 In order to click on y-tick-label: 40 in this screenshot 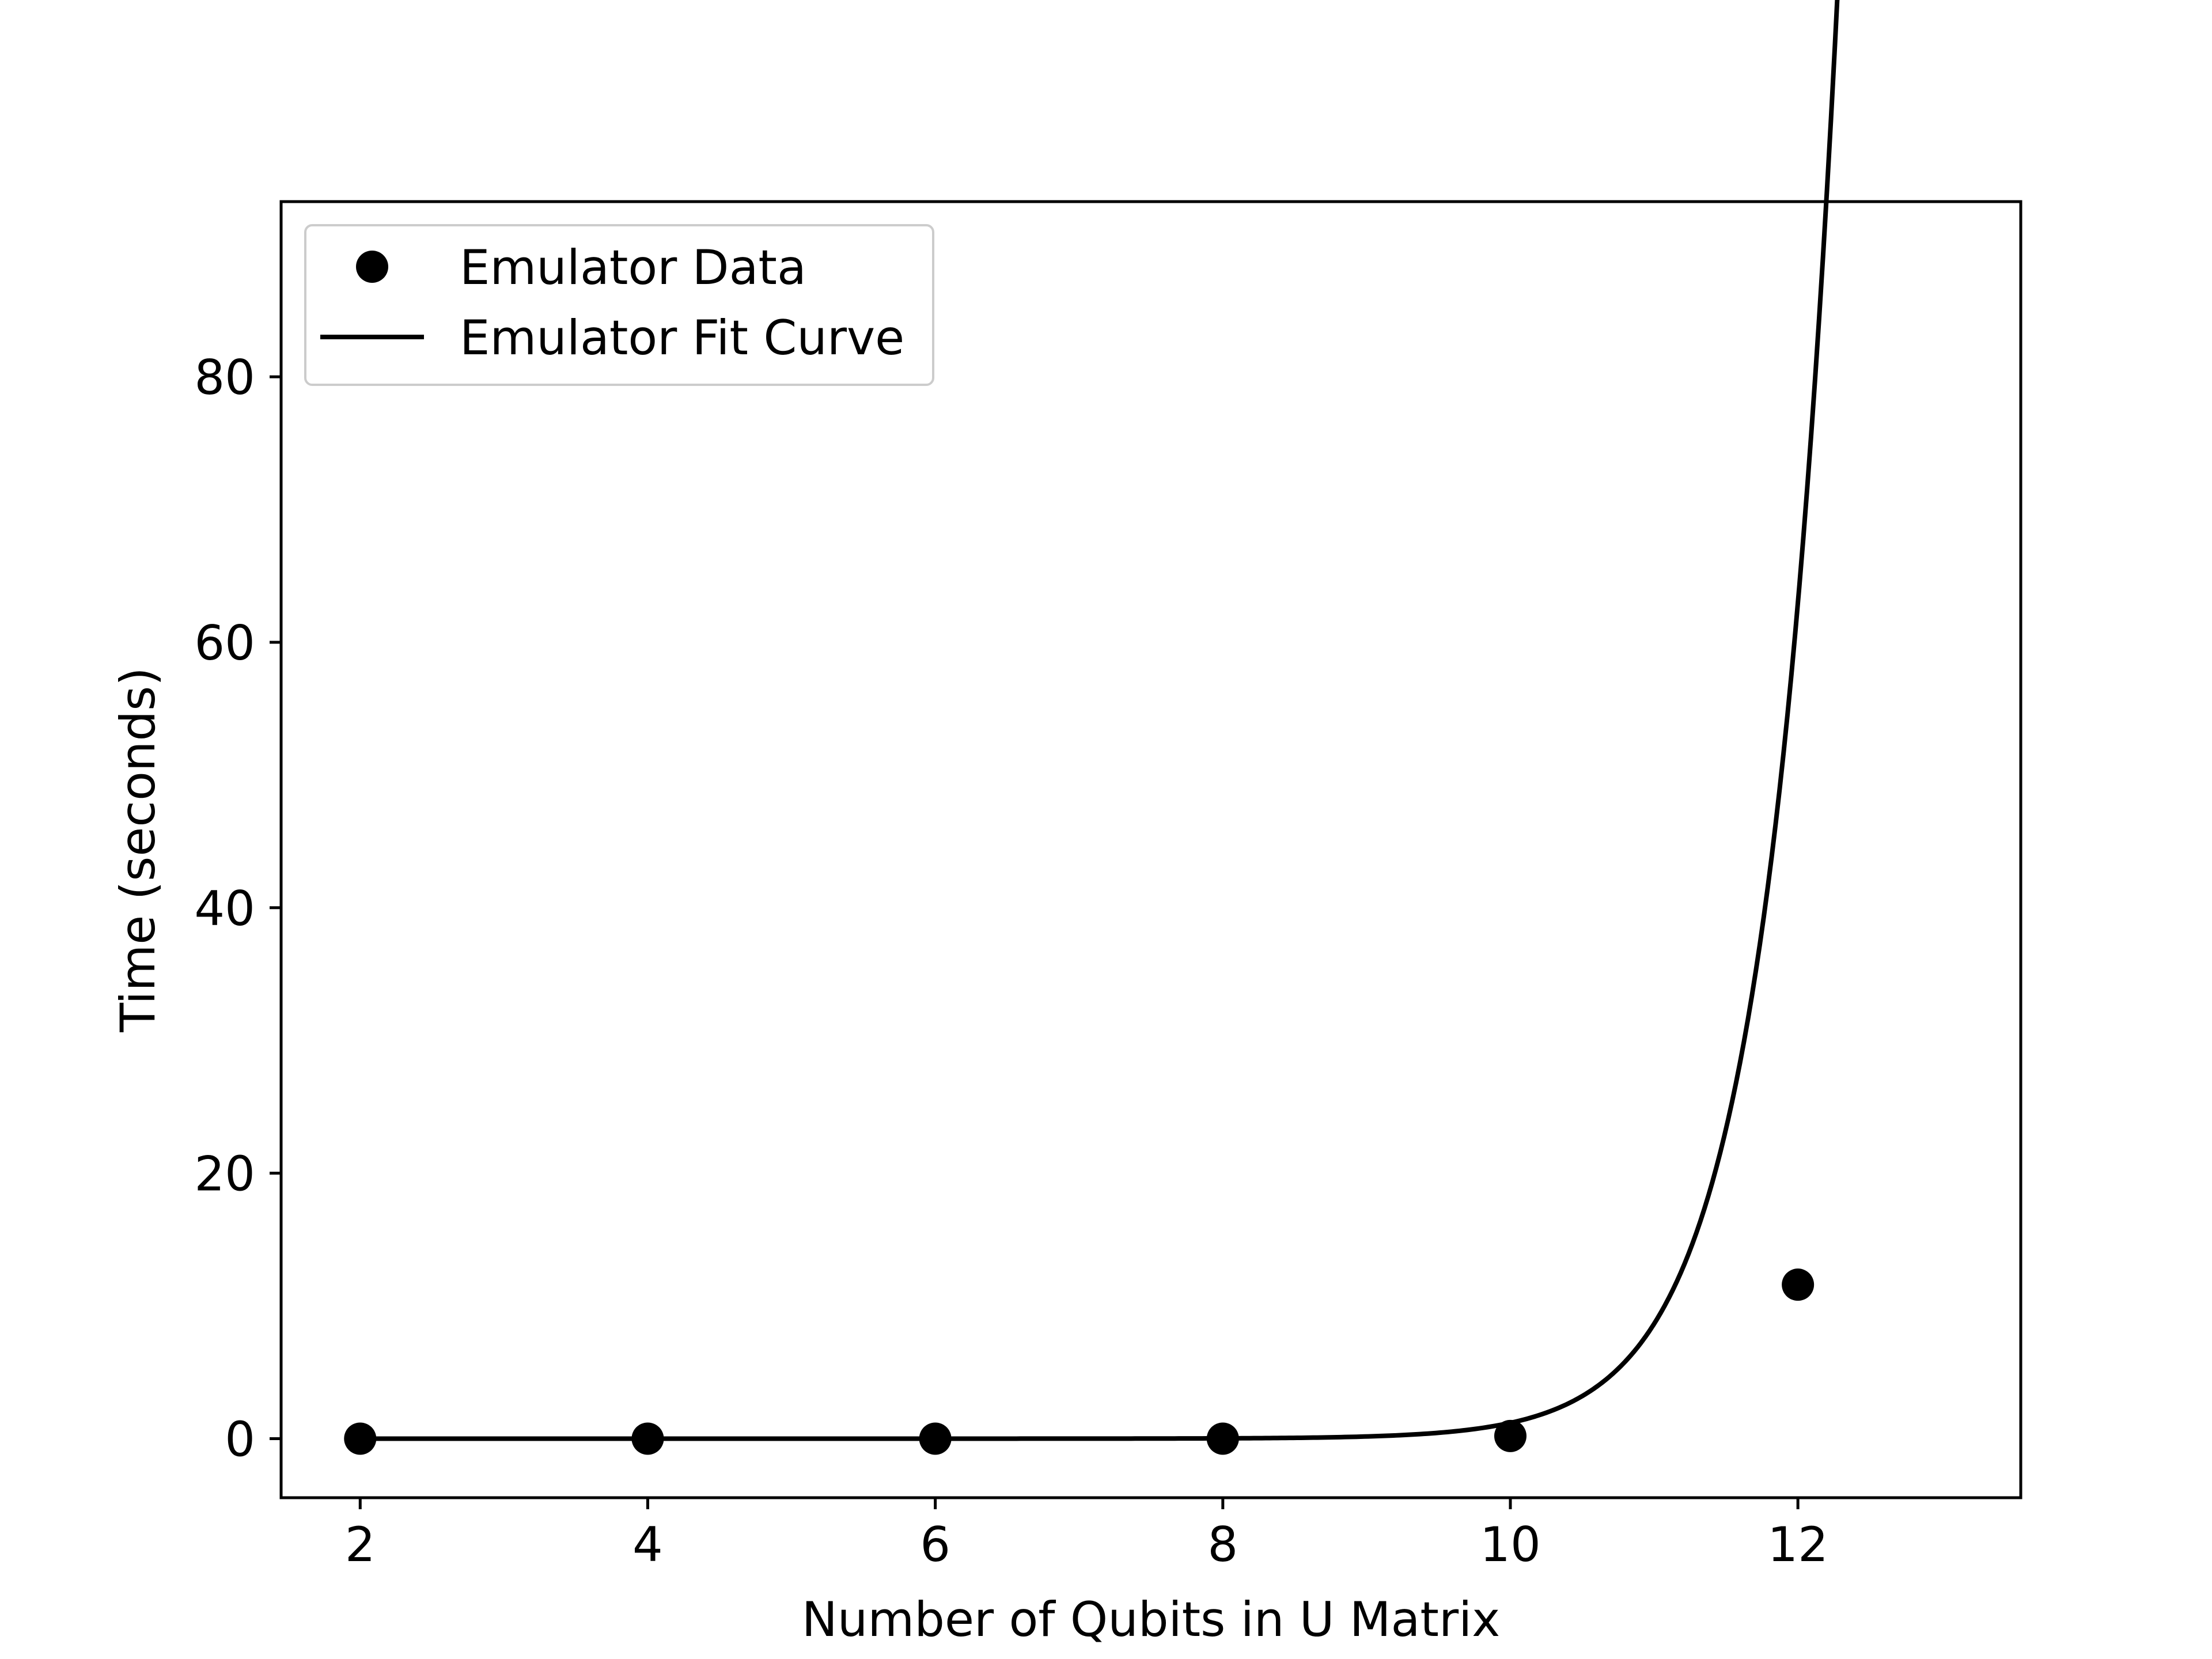, I will do `click(224, 909)`.